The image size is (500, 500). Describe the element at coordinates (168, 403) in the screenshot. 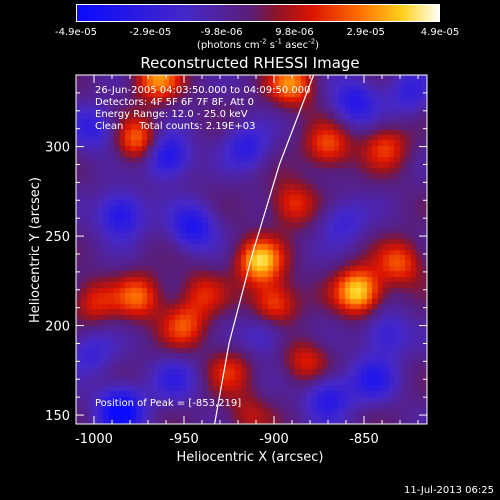

I see `peak-position-annotation: Position of Peak = [-853,219]` at that location.